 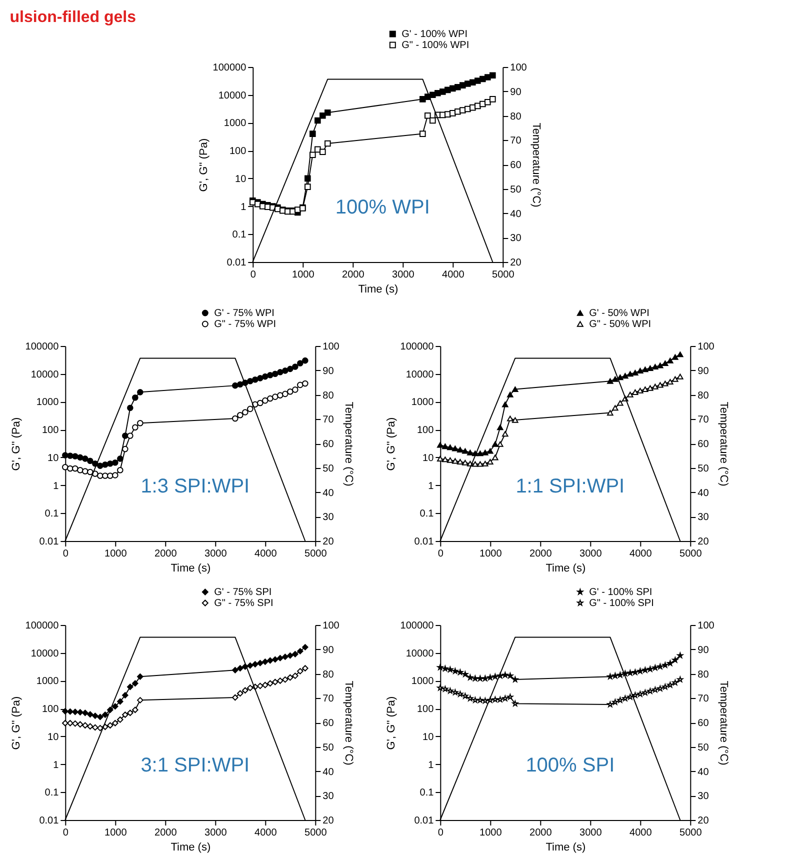 What do you see at coordinates (704, 650) in the screenshot?
I see `y2-tick-label: 90` at bounding box center [704, 650].